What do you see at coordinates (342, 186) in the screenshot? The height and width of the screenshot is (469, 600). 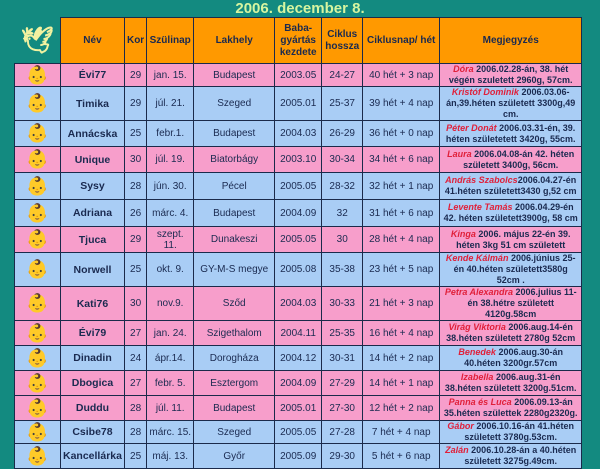 I see `cycle-cell: 28-32` at bounding box center [342, 186].